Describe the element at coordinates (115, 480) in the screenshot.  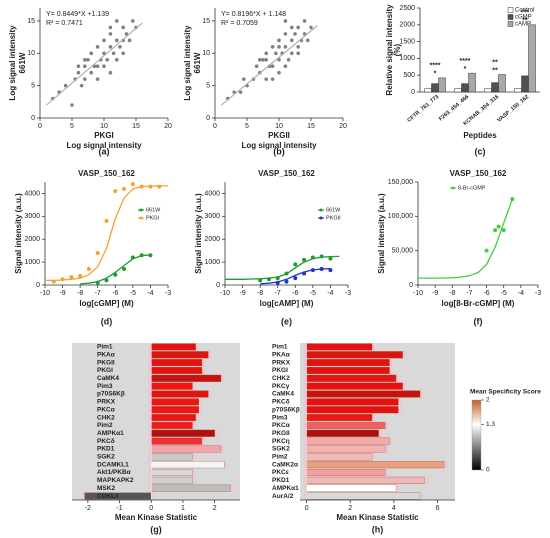
I see `category-label: MAPKAPK2` at that location.